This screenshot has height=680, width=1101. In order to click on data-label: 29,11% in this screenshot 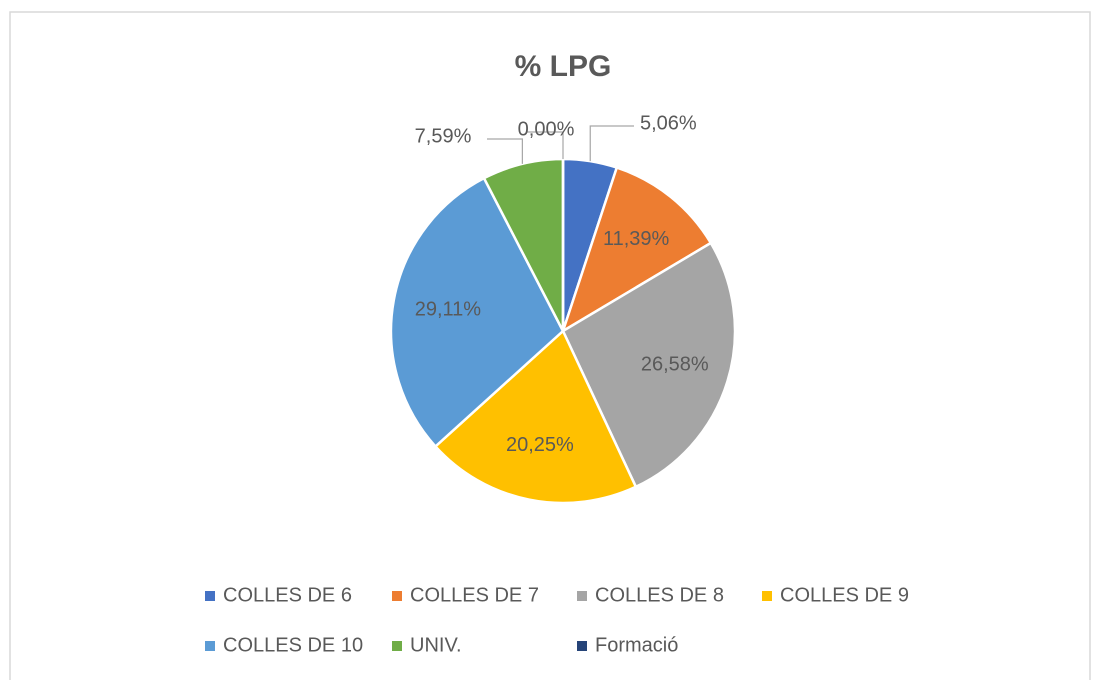, I will do `click(448, 309)`.